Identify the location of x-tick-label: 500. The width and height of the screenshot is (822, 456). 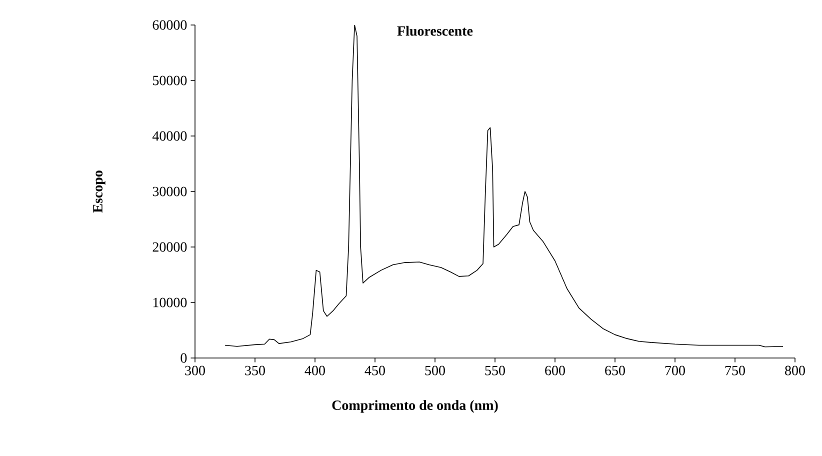
(435, 371).